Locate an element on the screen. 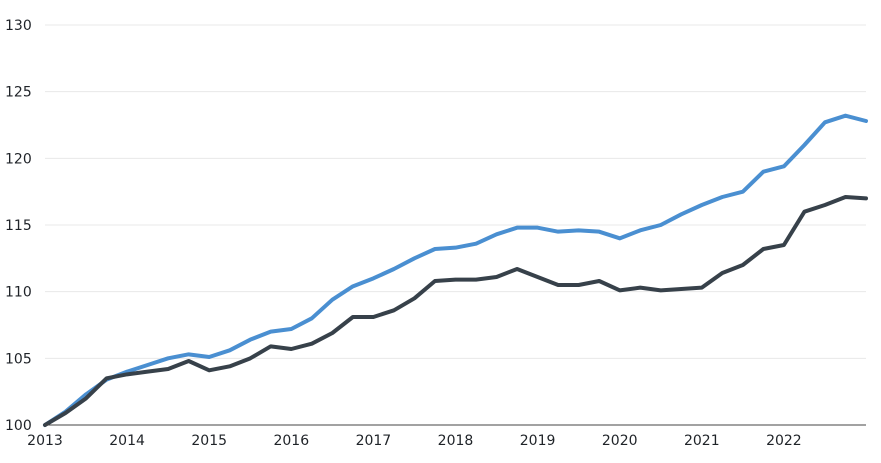 Image resolution: width=881 pixels, height=463 pixels. y-tick-label-105: 105 is located at coordinates (18, 359).